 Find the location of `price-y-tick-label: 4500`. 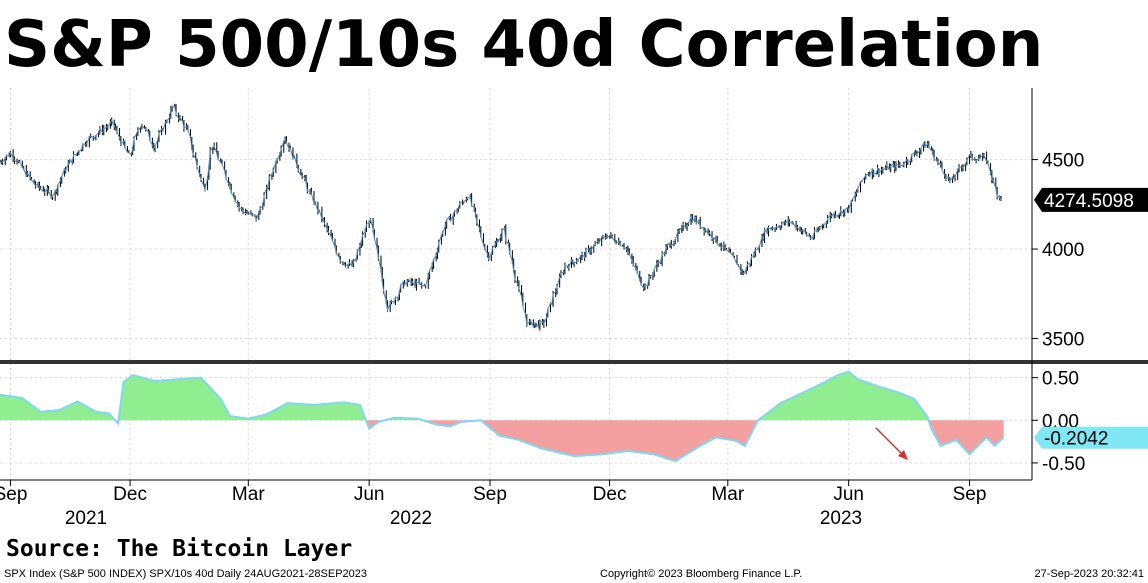

price-y-tick-label: 4500 is located at coordinates (1063, 161).